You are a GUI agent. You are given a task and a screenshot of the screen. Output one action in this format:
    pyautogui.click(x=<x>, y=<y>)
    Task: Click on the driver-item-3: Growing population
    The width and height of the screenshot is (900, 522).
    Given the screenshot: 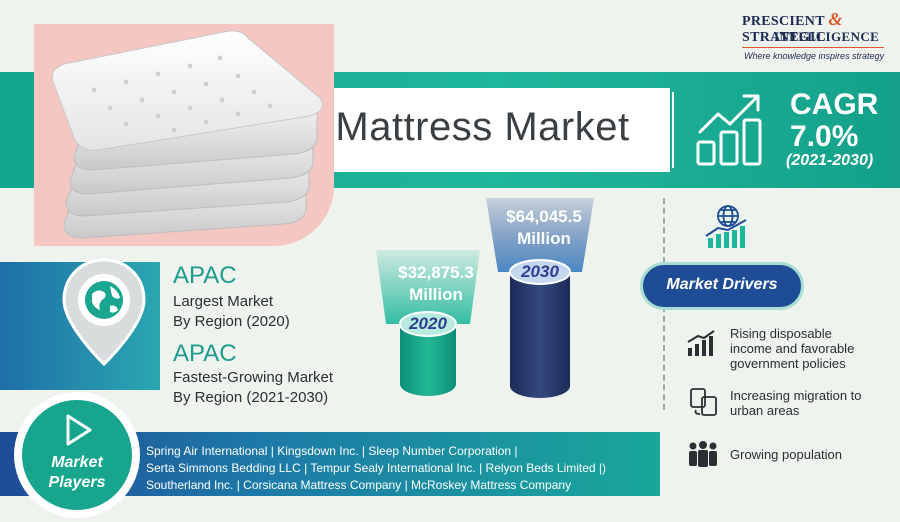 What is the action you would take?
    pyautogui.click(x=786, y=454)
    